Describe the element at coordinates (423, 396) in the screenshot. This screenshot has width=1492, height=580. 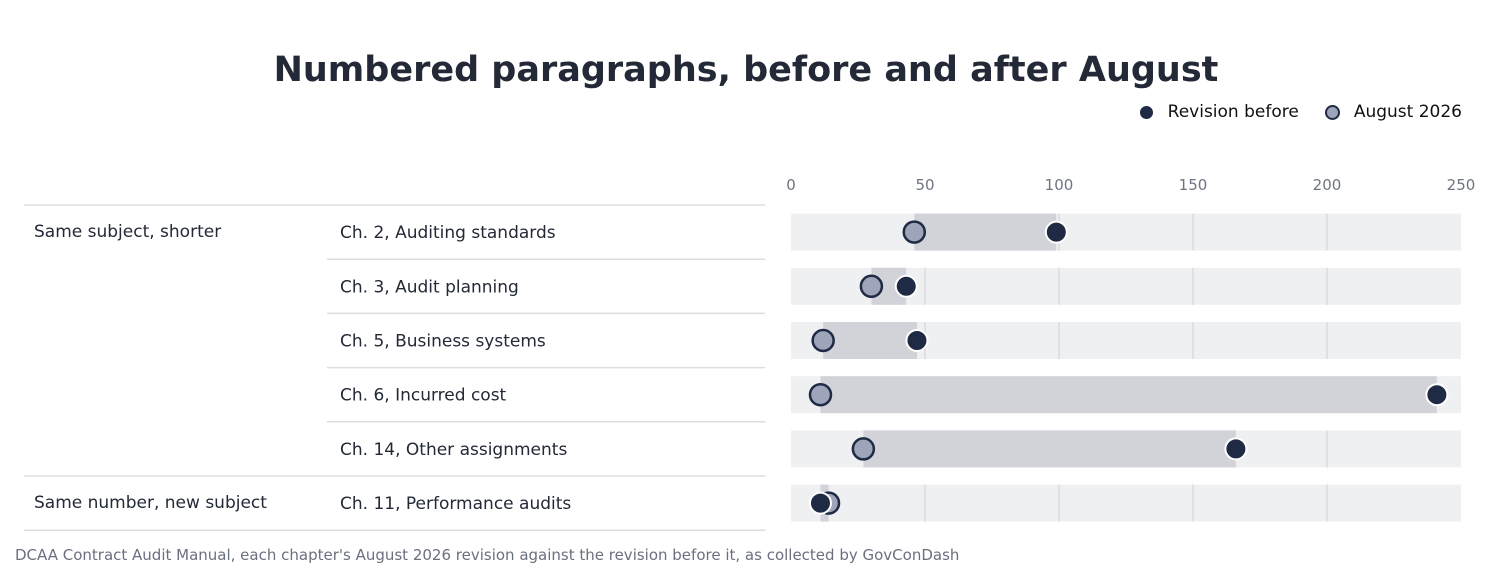
I see `row-label: Ch. 6, Incurred cost` at that location.